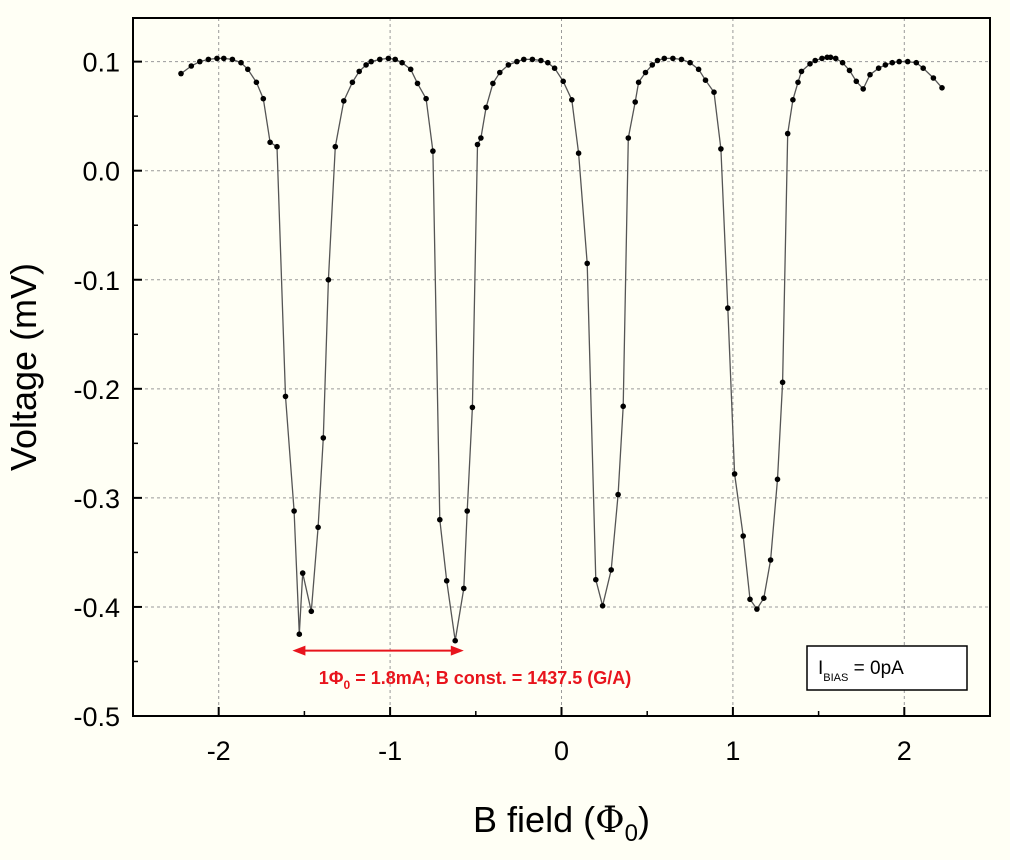 The height and width of the screenshot is (860, 1010). Describe the element at coordinates (299, 650) in the screenshot. I see `period-arrow-head-left` at that location.